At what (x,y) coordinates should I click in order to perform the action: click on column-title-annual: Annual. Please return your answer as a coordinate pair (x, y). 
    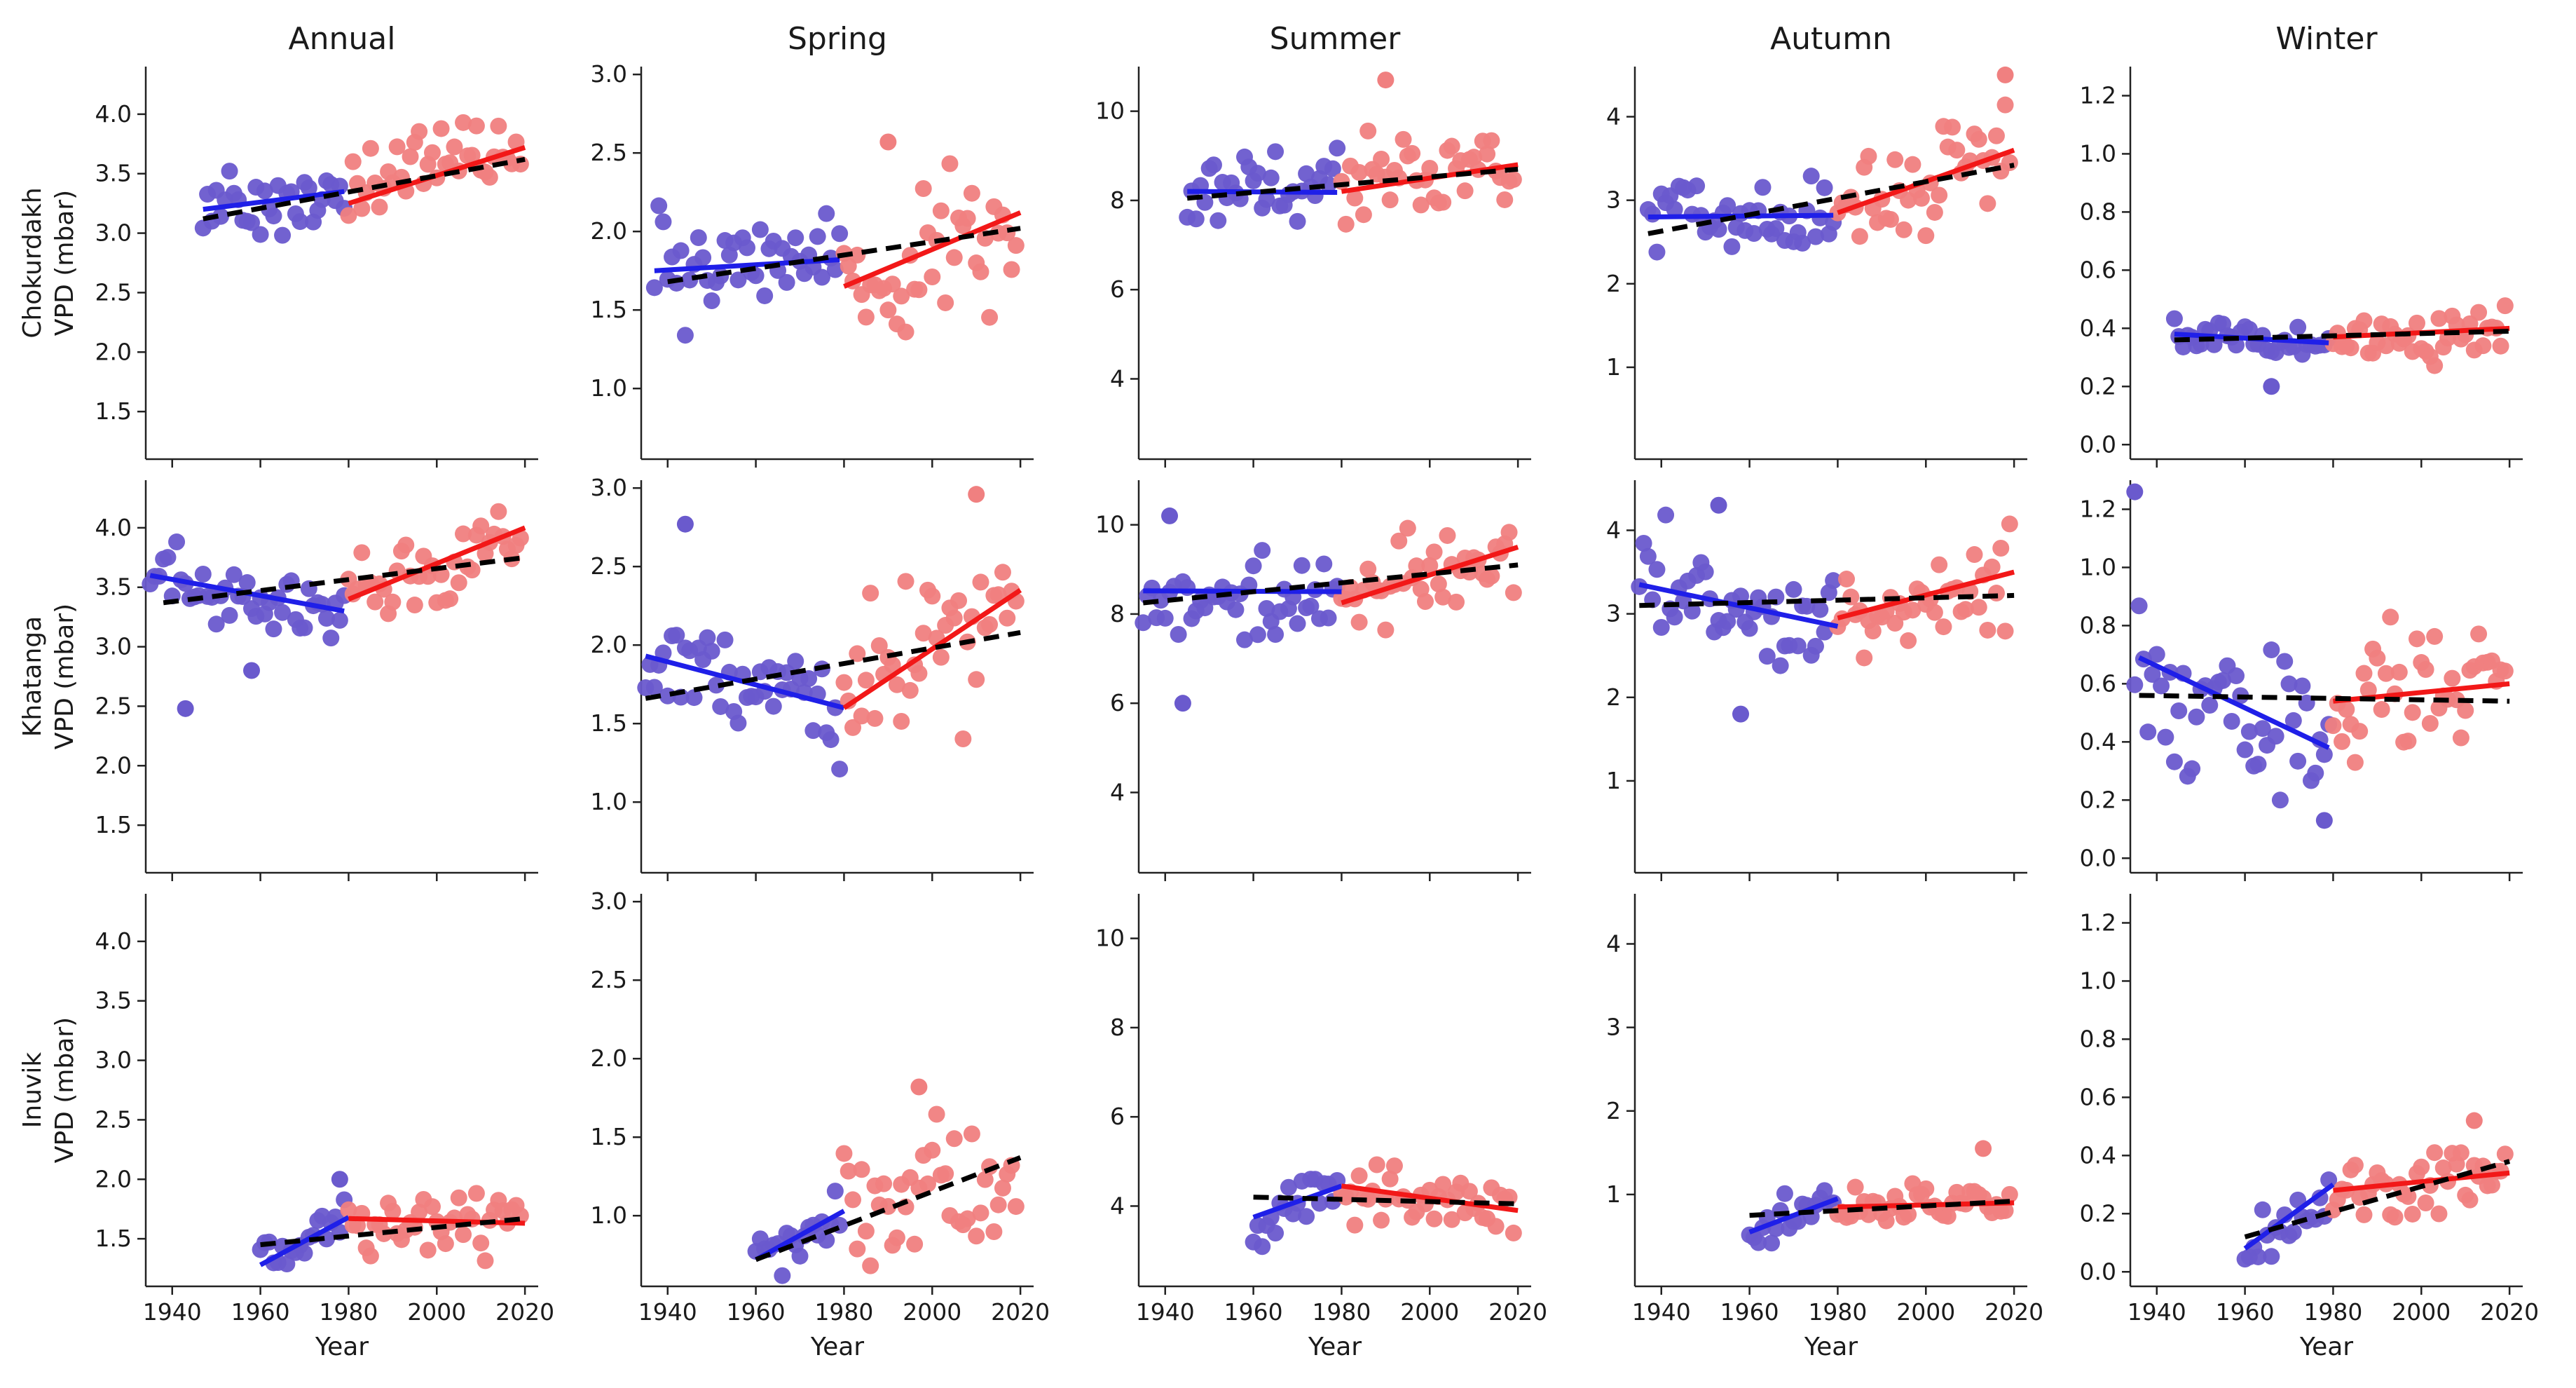
    Looking at the image, I should click on (342, 39).